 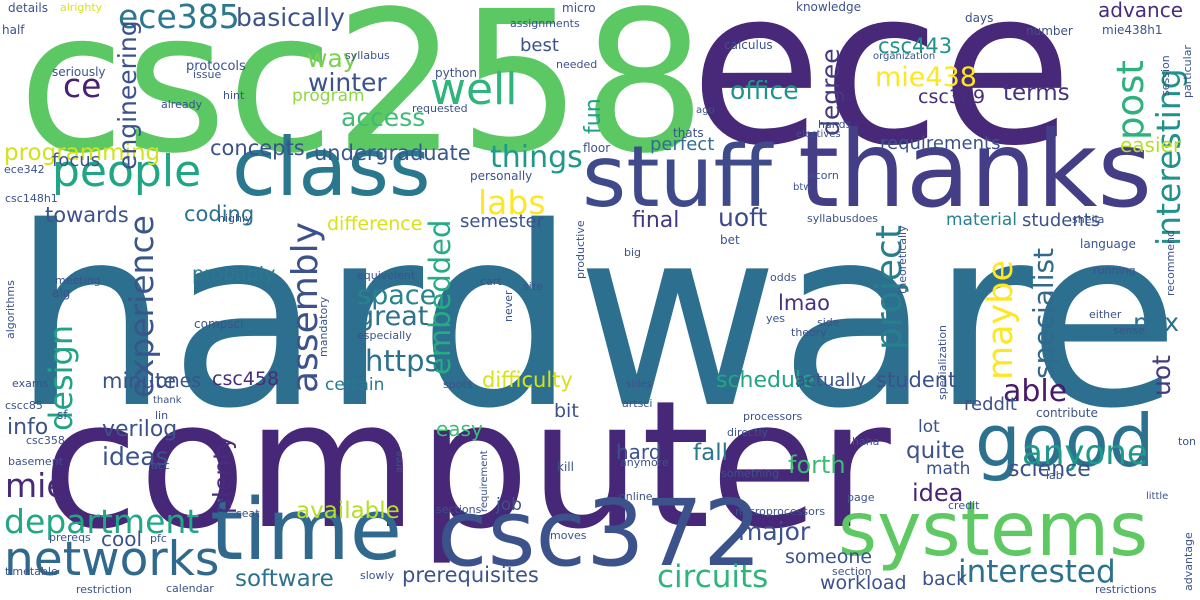 What do you see at coordinates (713, 577) in the screenshot?
I see `word-circuits: circuits` at bounding box center [713, 577].